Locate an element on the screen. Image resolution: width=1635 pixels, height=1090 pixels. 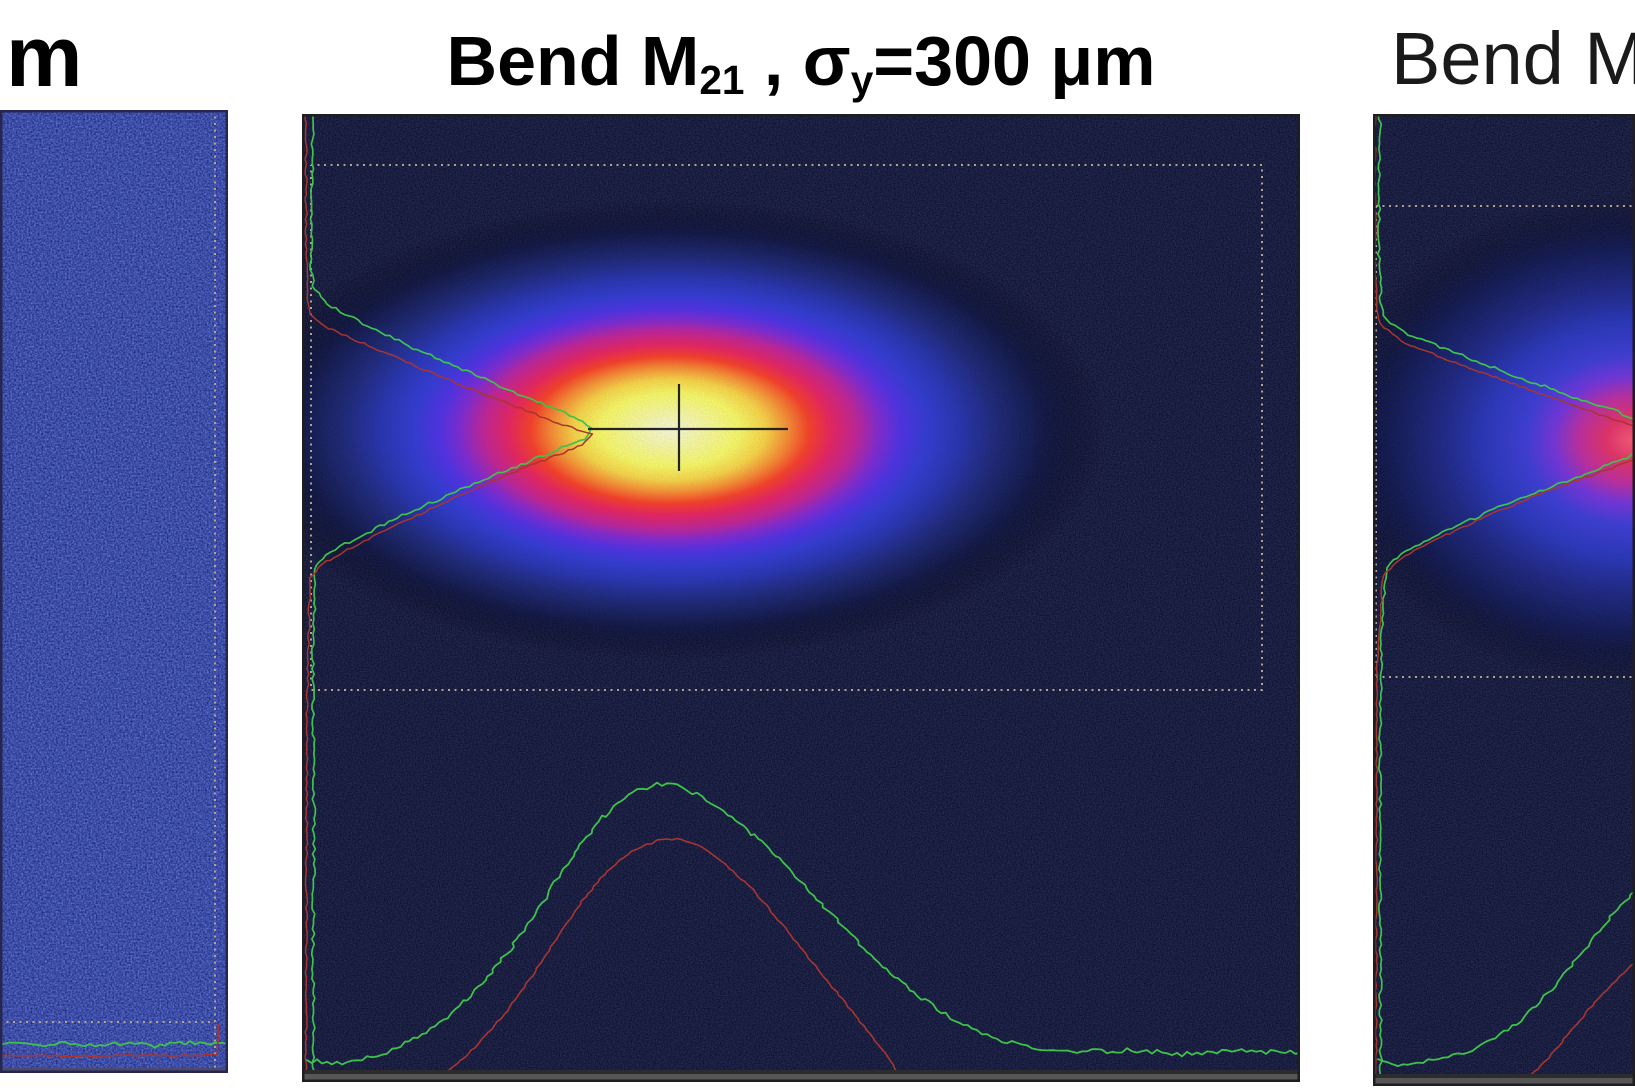
panel-title-left: m is located at coordinates (44, 57).